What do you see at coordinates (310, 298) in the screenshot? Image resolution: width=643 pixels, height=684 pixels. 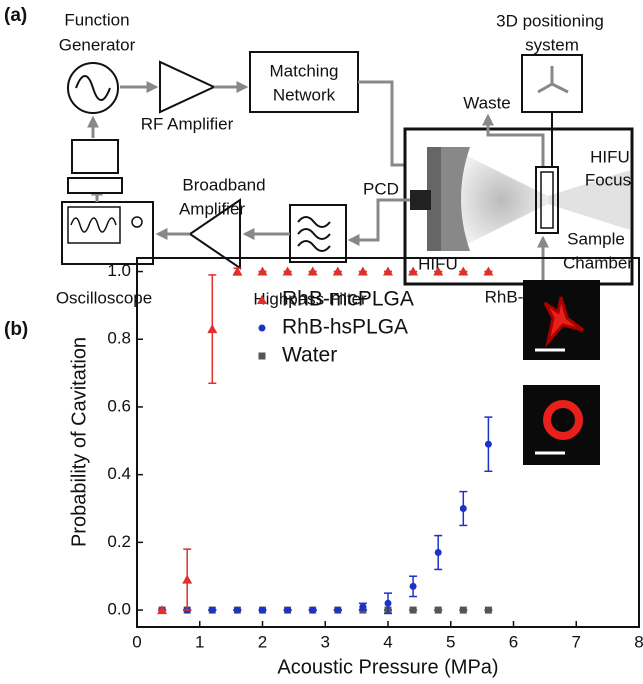 I see `label: Highpass Filter` at bounding box center [310, 298].